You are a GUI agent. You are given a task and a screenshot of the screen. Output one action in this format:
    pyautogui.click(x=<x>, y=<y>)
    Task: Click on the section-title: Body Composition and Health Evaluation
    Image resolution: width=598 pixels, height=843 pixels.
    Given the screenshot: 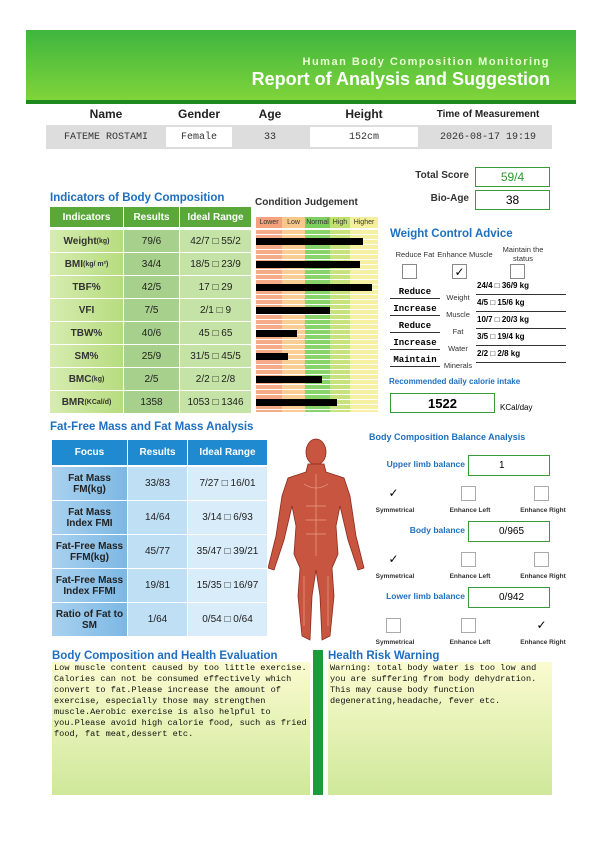 What is the action you would take?
    pyautogui.click(x=165, y=656)
    